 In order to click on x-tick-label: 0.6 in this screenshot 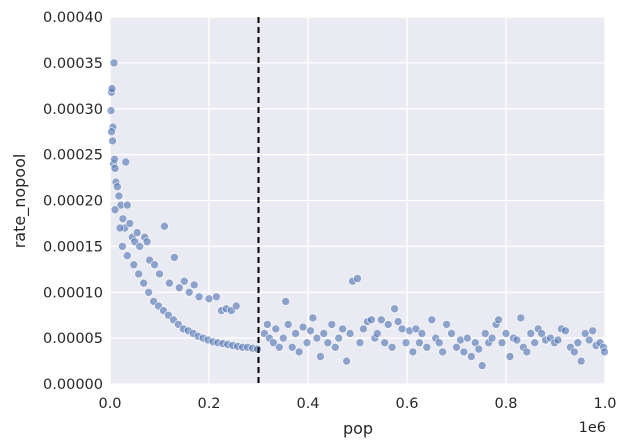, I will do `click(406, 404)`.